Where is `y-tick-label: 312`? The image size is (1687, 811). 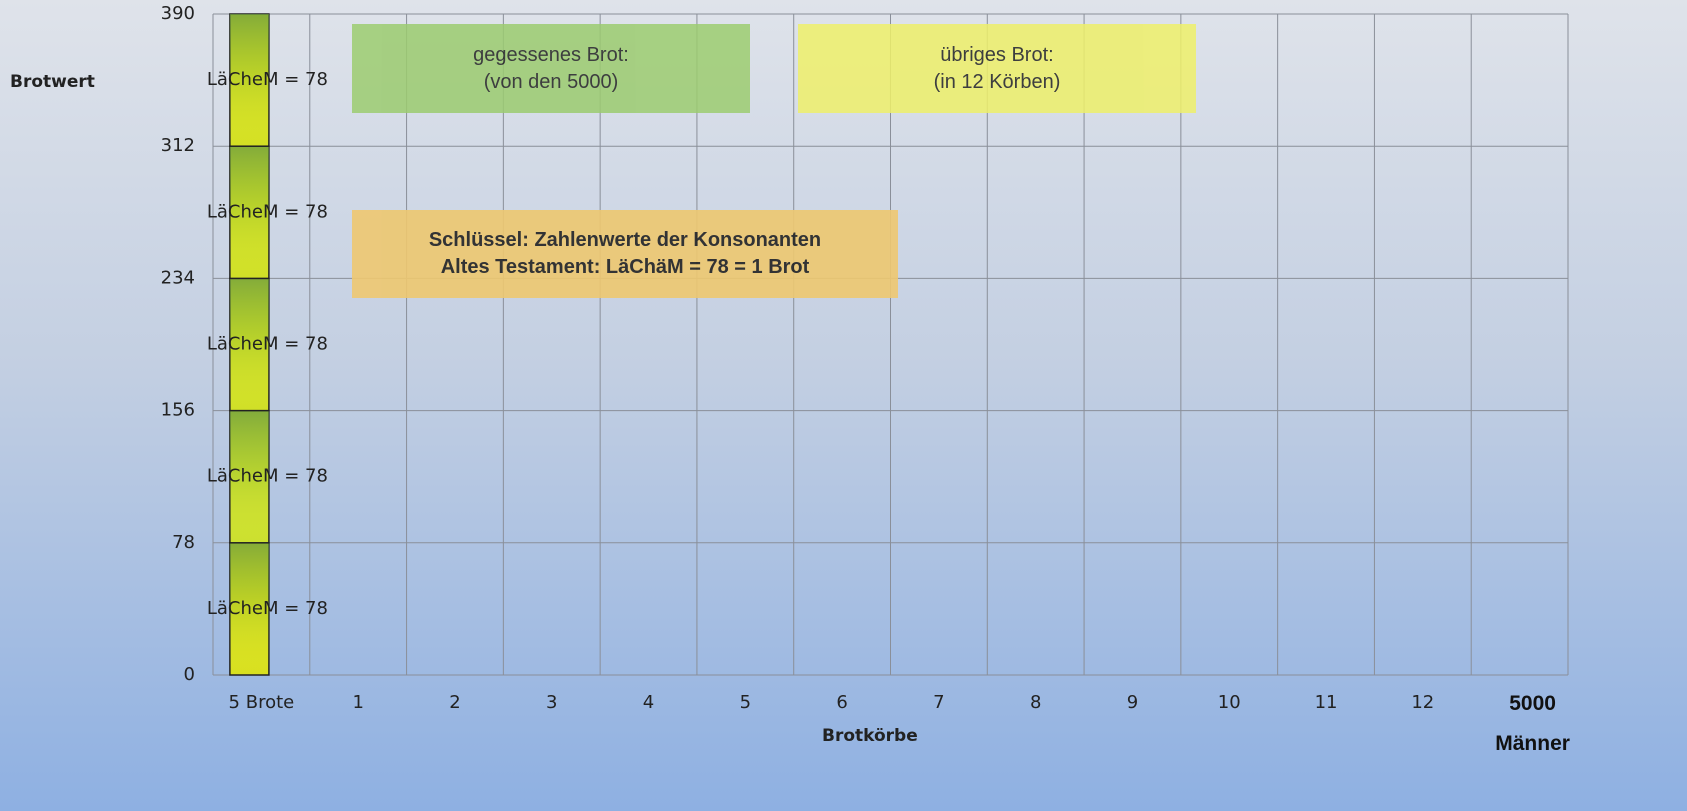 y-tick-label: 312 is located at coordinates (178, 145).